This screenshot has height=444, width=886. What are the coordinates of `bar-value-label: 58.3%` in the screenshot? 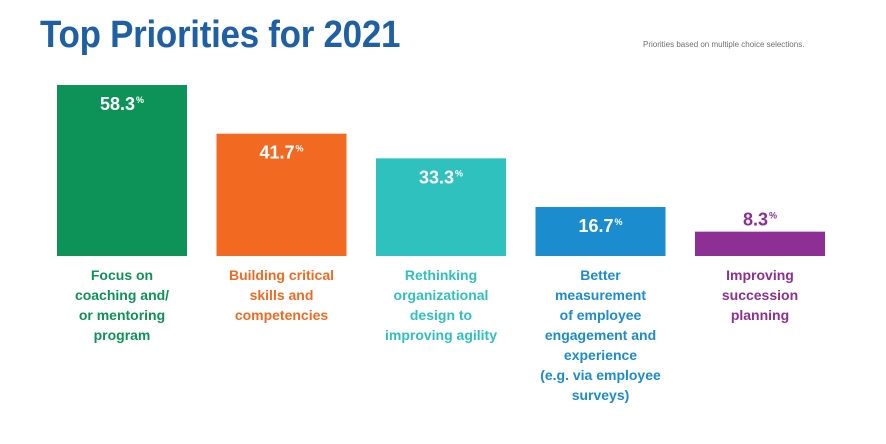 It's located at (122, 104).